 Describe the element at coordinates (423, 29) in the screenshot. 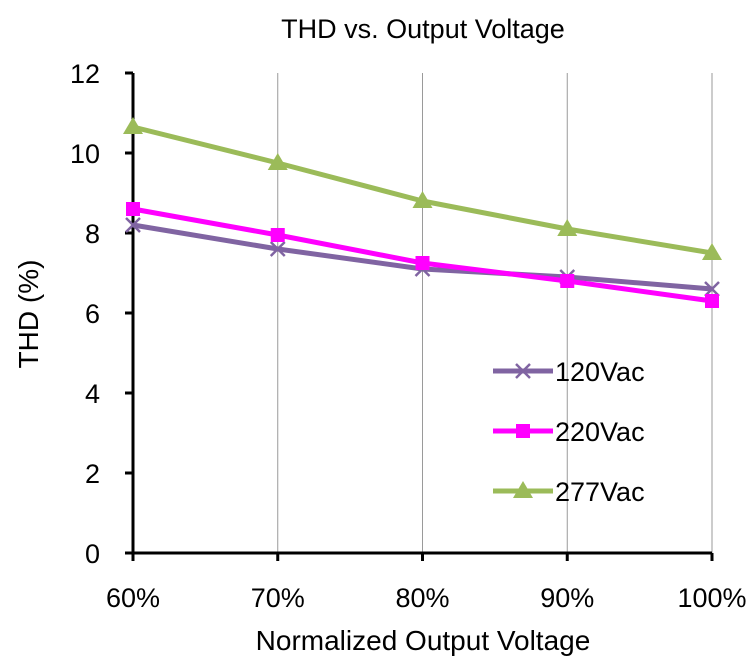

I see `chart-title: THD vs. Output Voltage` at that location.